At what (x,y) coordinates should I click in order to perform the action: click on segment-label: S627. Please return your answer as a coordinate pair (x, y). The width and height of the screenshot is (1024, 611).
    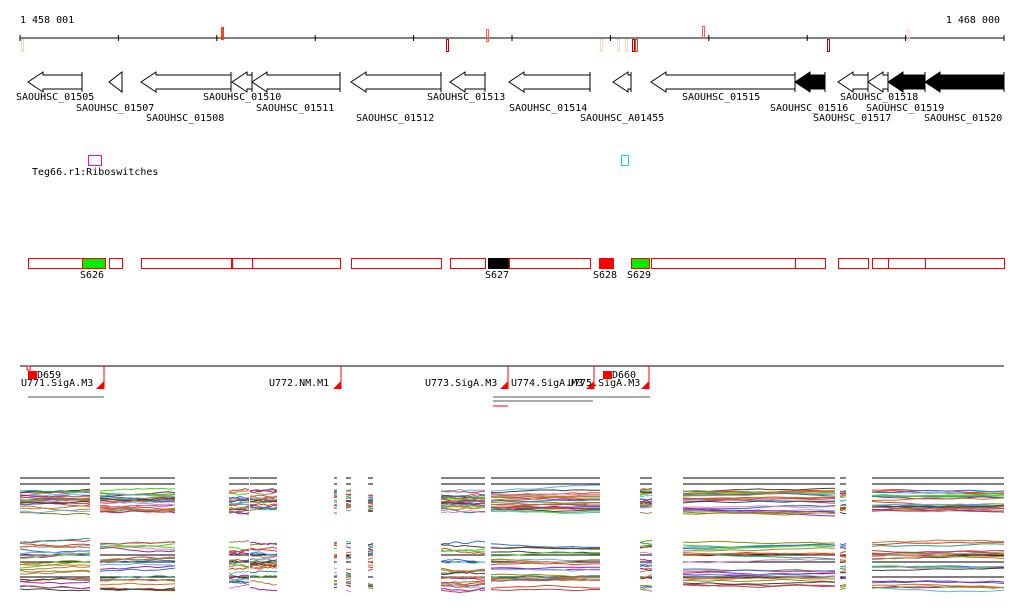
    Looking at the image, I should click on (497, 275).